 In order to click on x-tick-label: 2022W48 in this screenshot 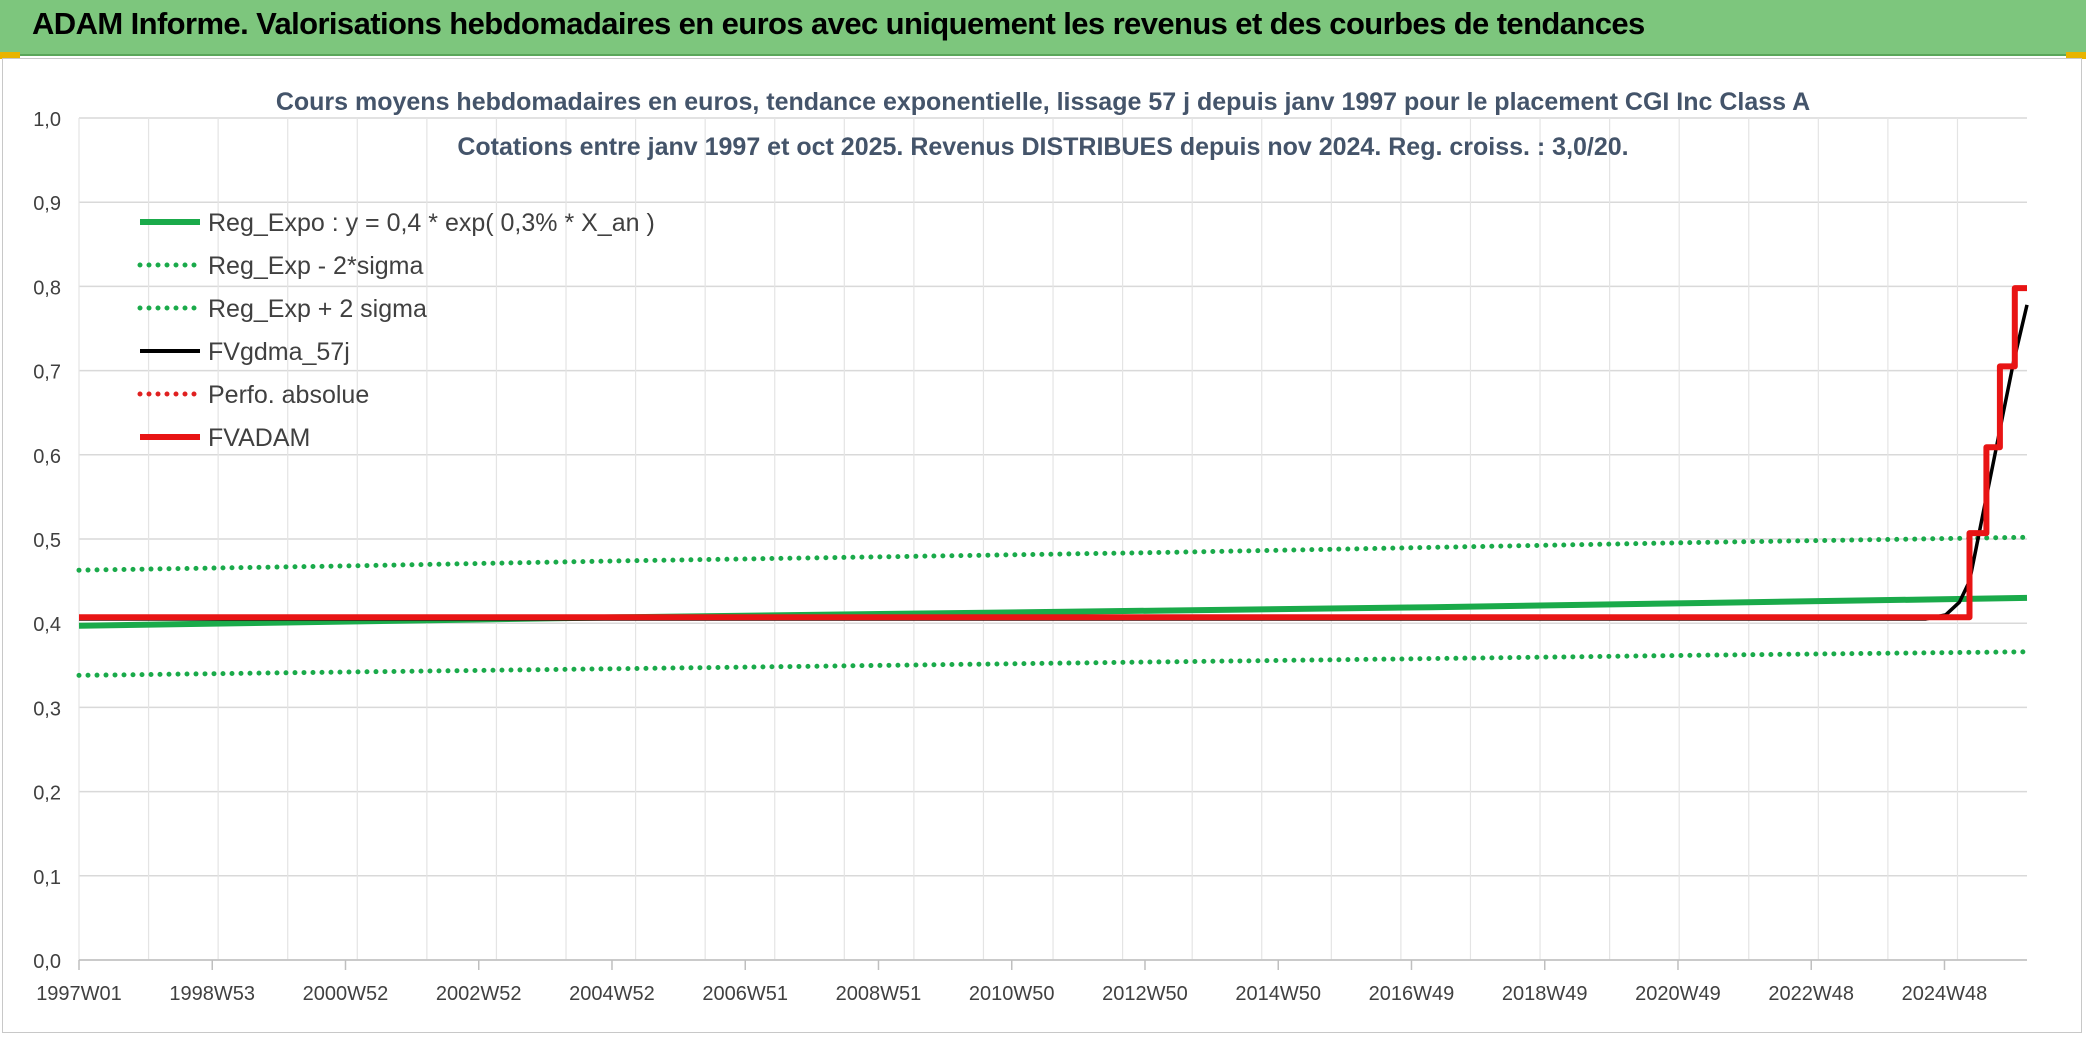, I will do `click(1811, 994)`.